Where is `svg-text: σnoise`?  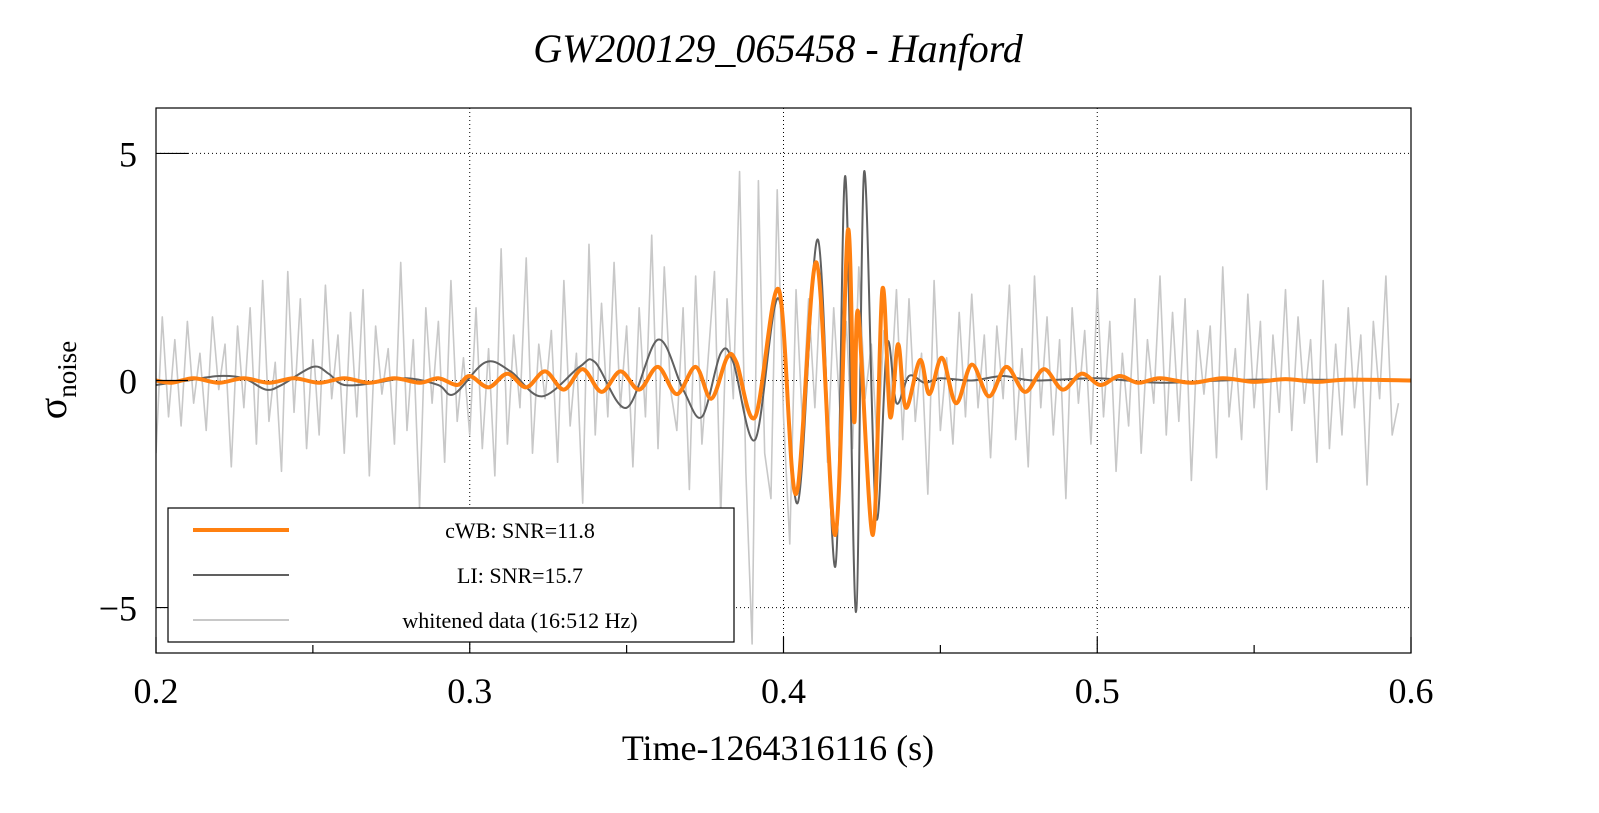
svg-text: σnoise is located at coordinates (56, 380).